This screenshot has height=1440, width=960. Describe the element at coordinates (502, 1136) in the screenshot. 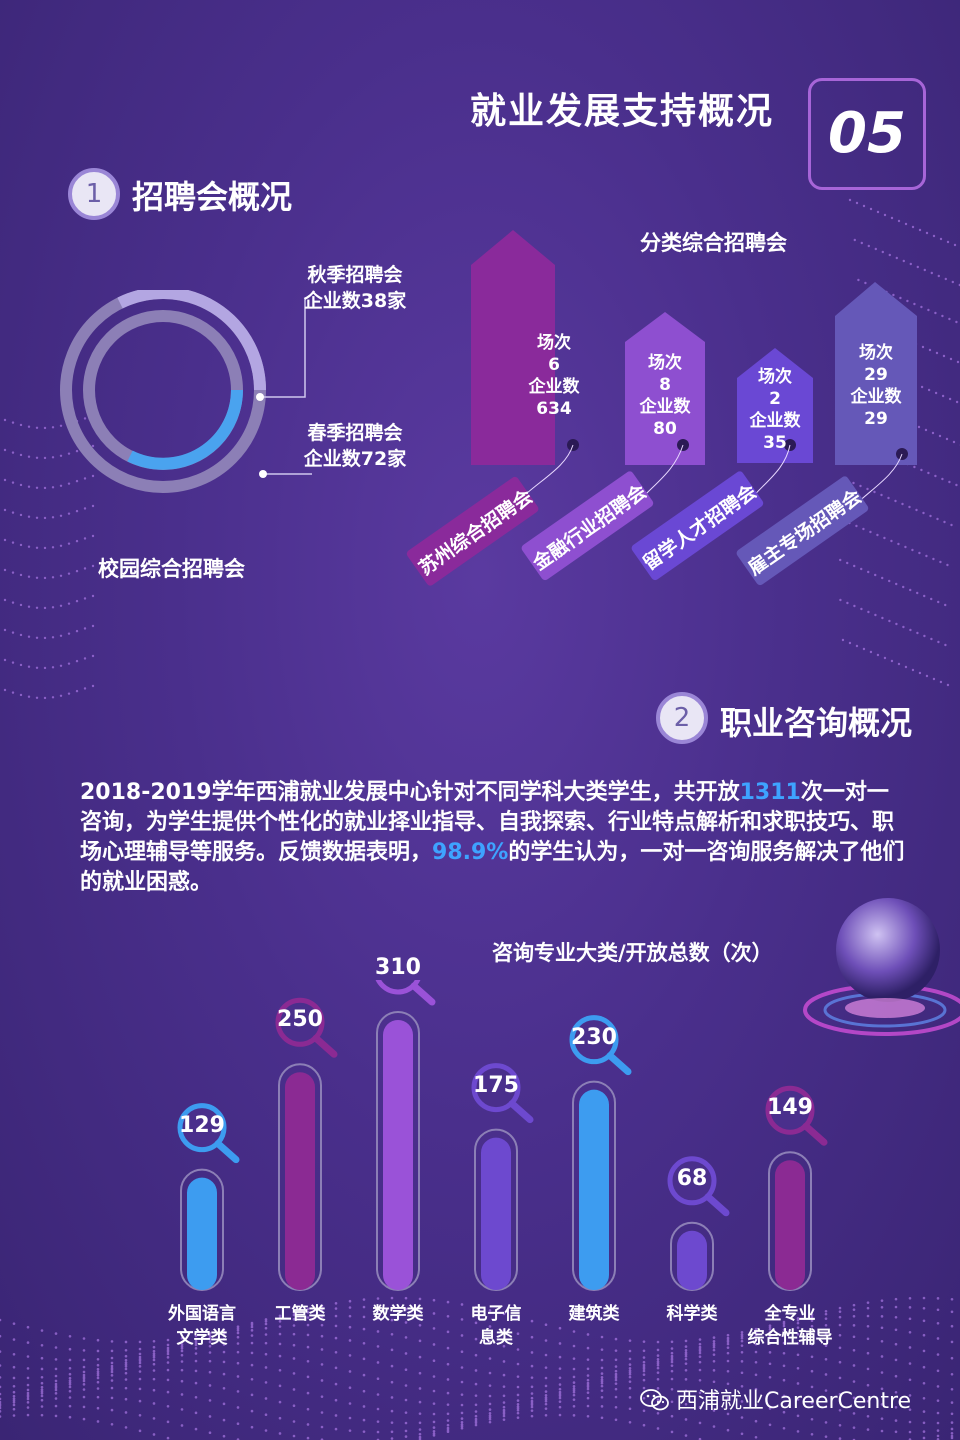

I see `consultation-bar-chart` at that location.